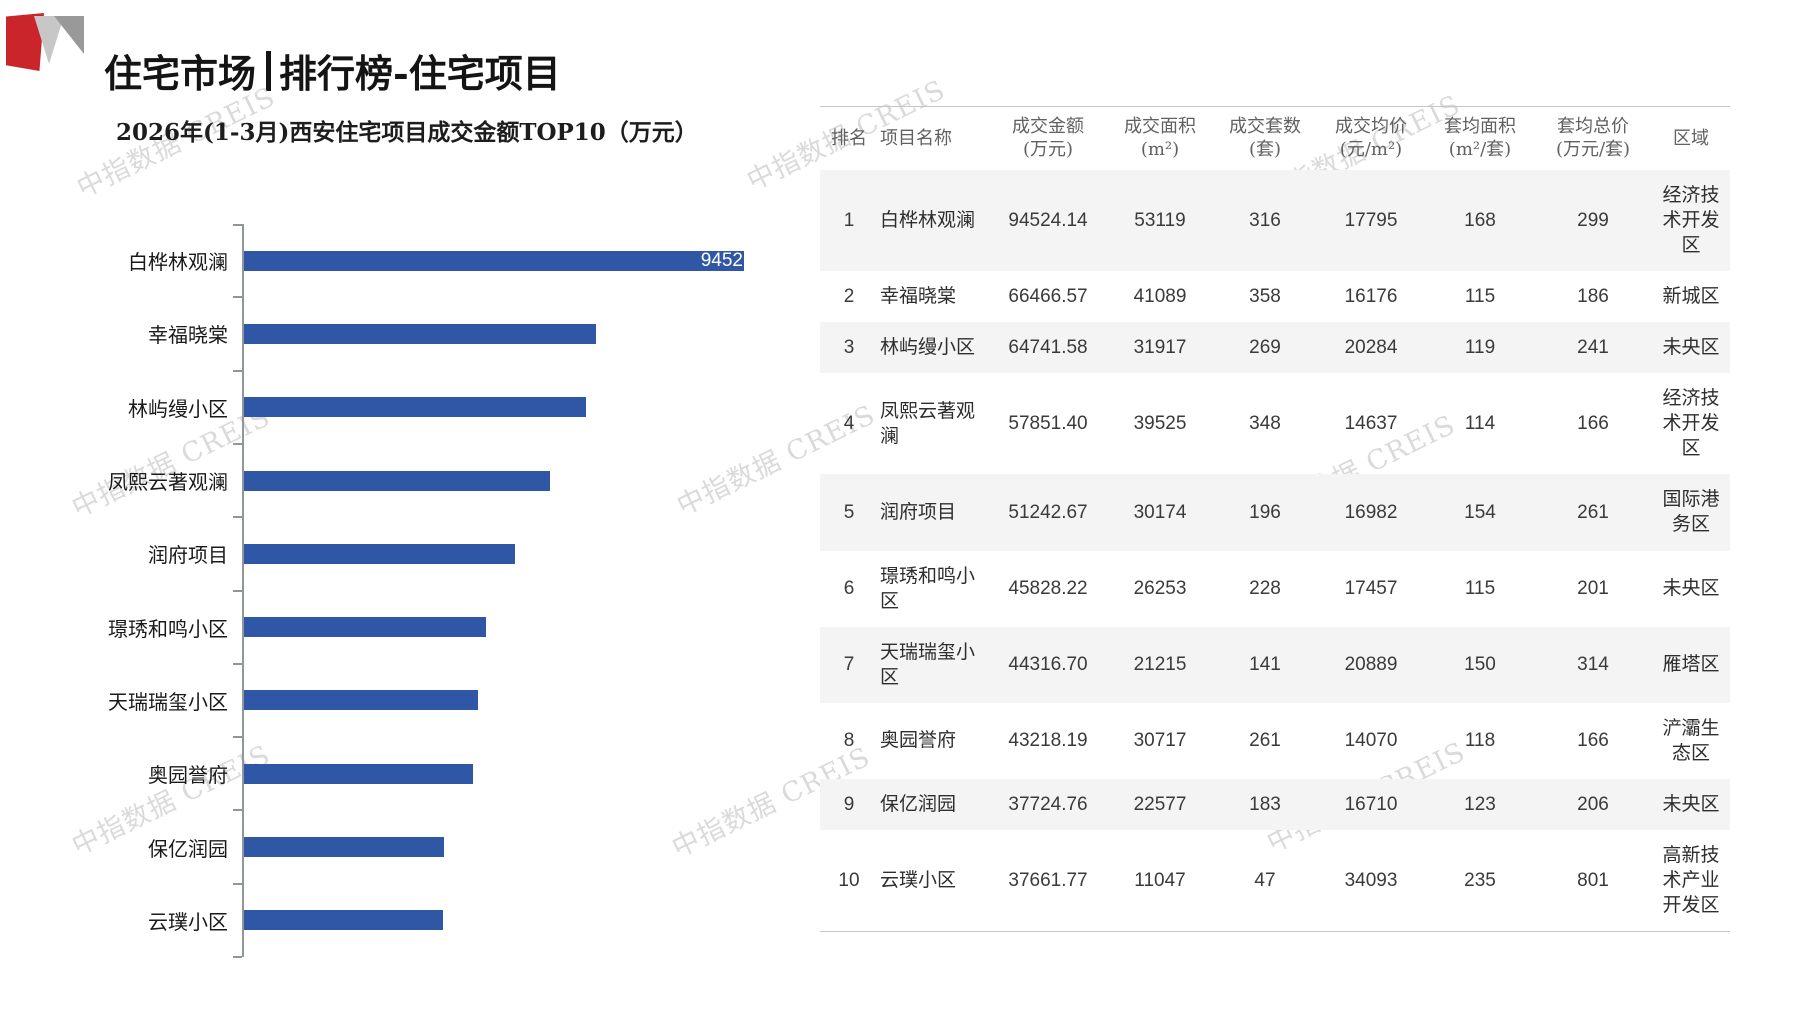 This screenshot has height=1010, width=1797. Describe the element at coordinates (928, 423) in the screenshot. I see `cell-project-name: 凤熙云著观澜` at that location.